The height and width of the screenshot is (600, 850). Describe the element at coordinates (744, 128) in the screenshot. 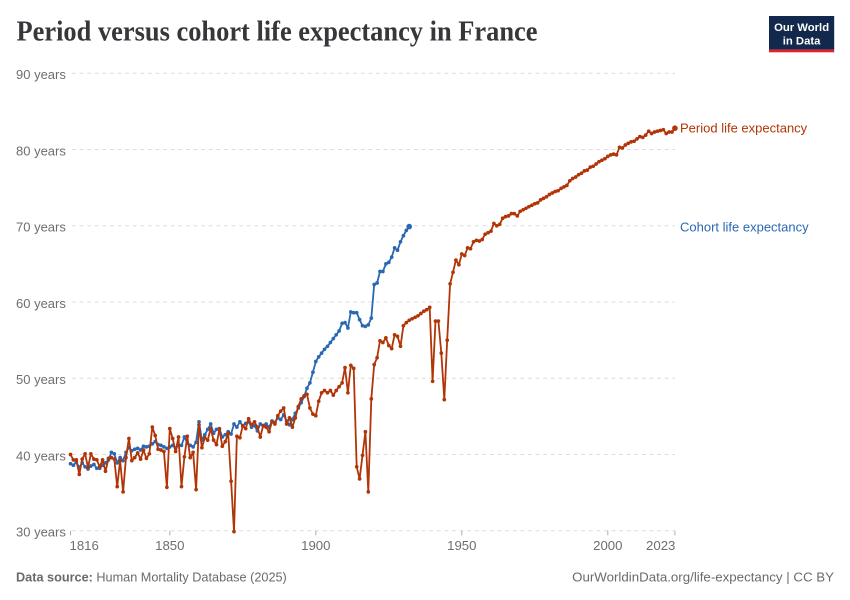

I see `svg-text: Period life expectancy` at that location.